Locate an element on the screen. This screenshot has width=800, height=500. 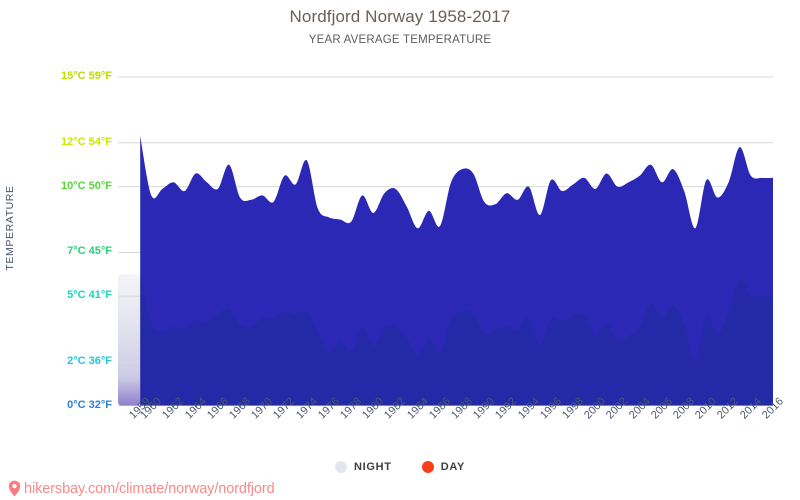
x-axis-tick-1970: 1970 is located at coordinates (262, 408).